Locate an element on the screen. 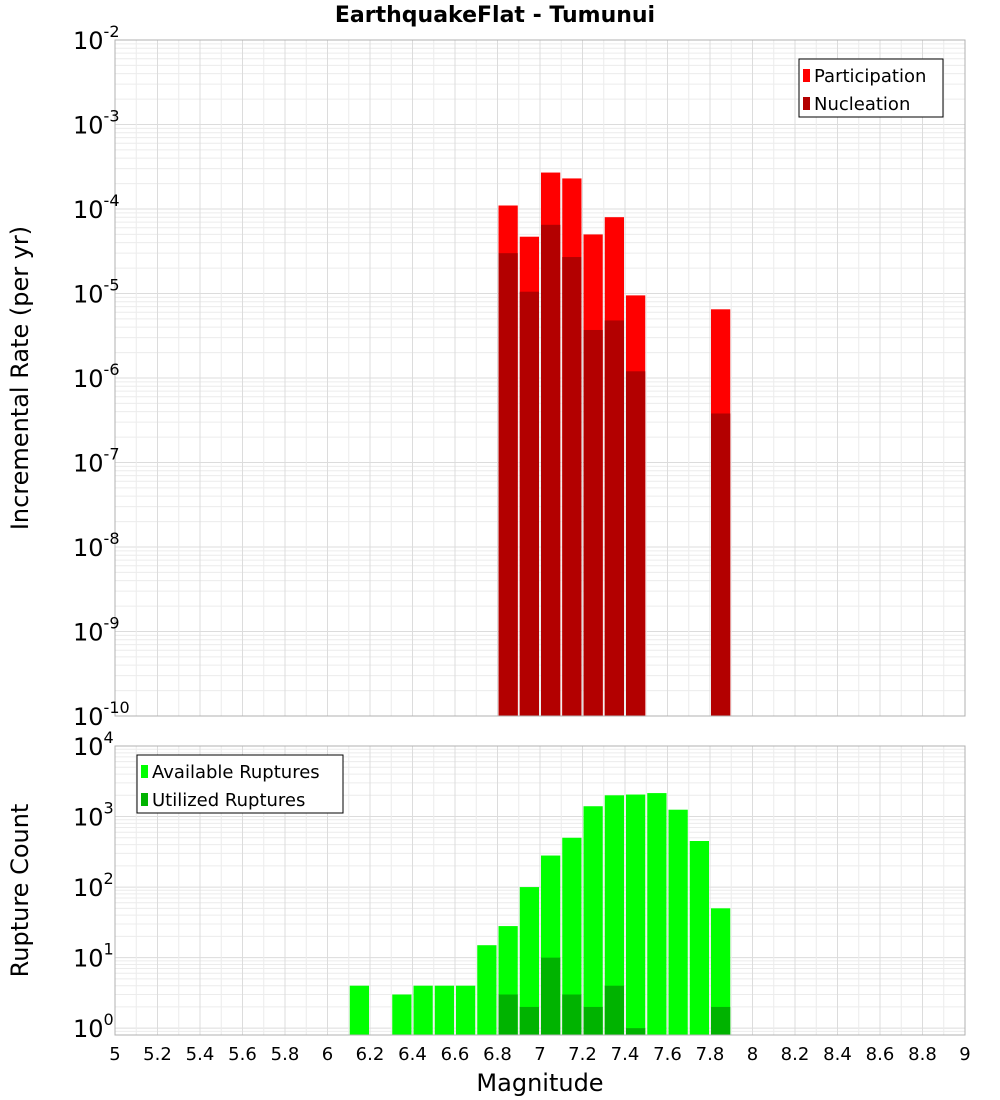  legend-label: Available Ruptures is located at coordinates (236, 772).